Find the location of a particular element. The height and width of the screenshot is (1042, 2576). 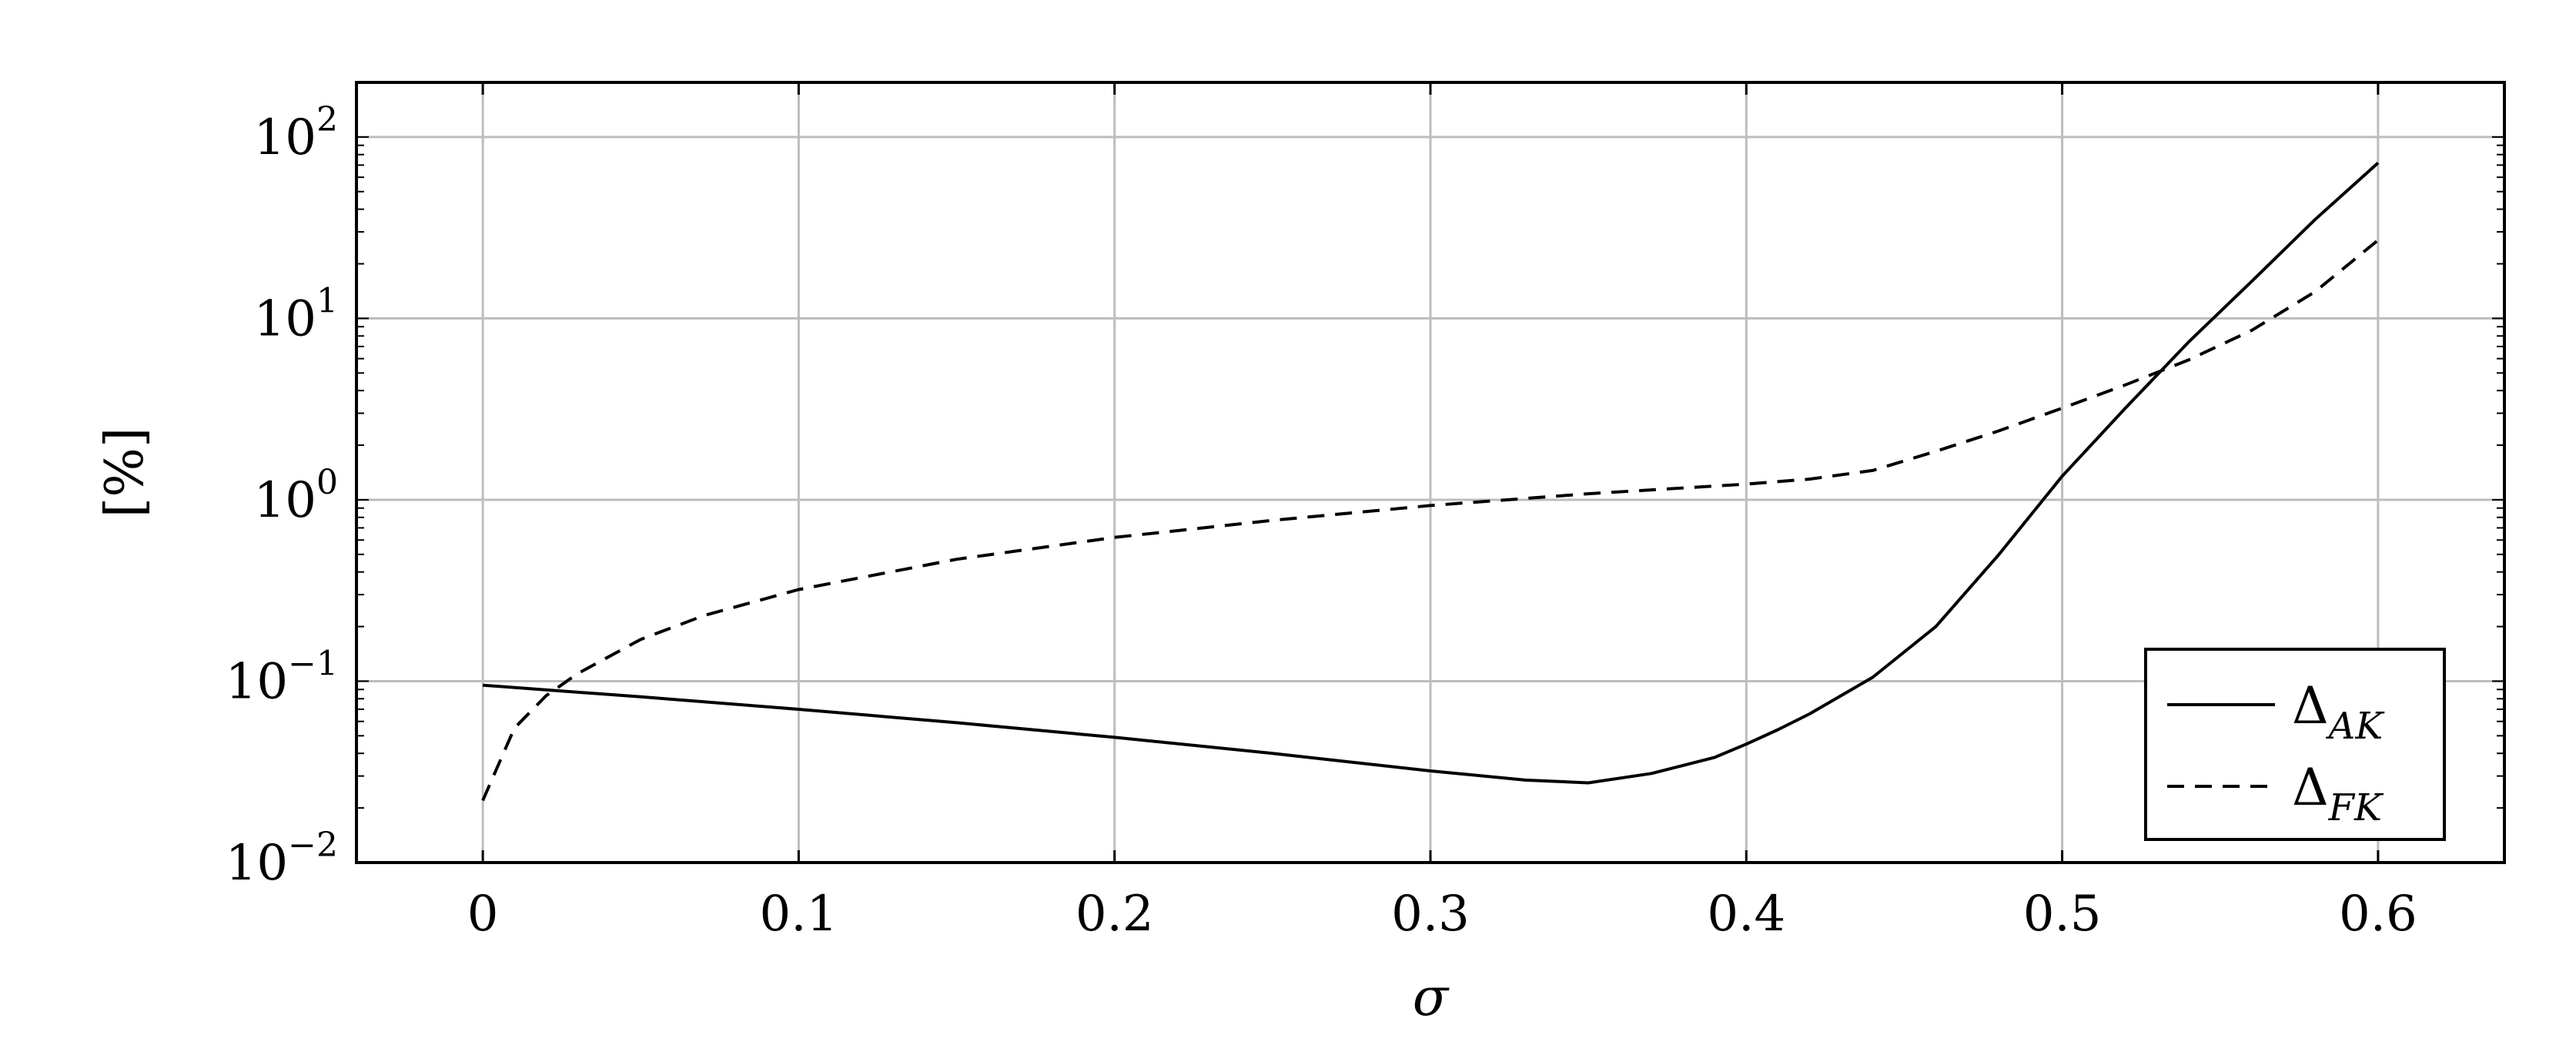

x-tick-label: 0.5 is located at coordinates (2063, 914).